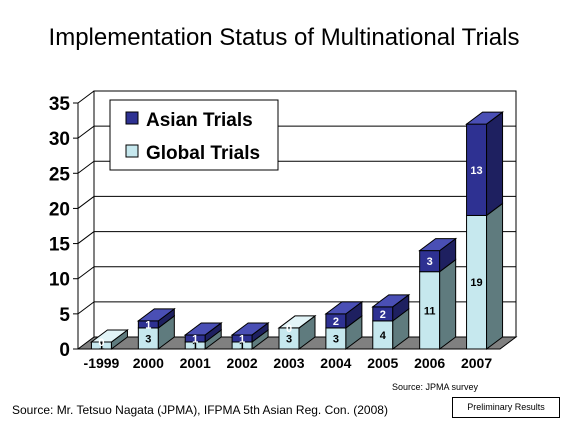 The width and height of the screenshot is (568, 428). Describe the element at coordinates (102, 363) in the screenshot. I see `x-tick-label: -1999` at that location.